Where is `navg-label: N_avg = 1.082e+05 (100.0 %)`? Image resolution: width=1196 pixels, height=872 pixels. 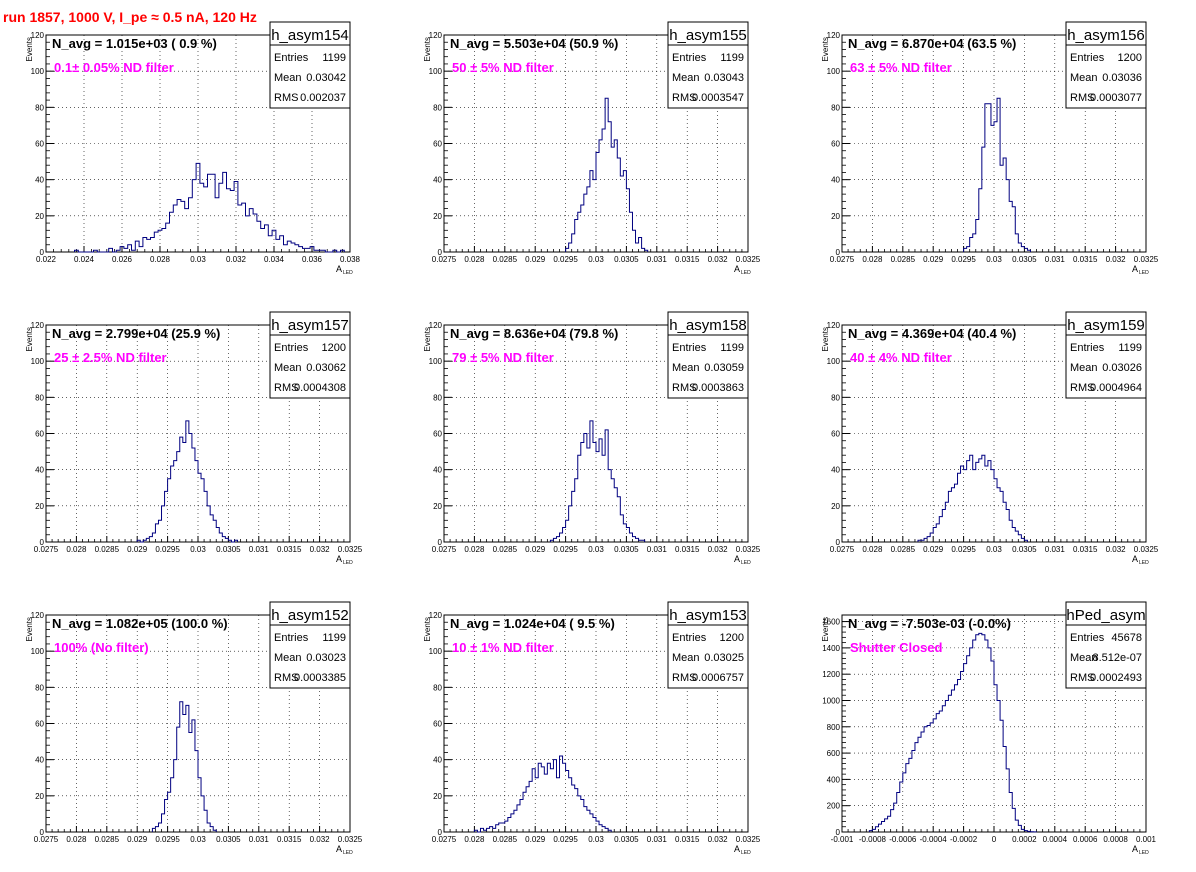 navg-label: N_avg = 1.082e+05 (100.0 %) is located at coordinates (140, 623).